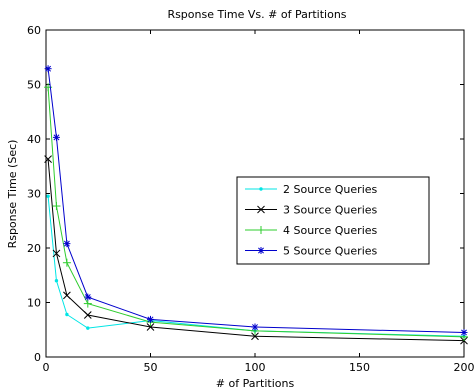  I want to click on legend-entry: 5 Source Queries, so click(311, 251).